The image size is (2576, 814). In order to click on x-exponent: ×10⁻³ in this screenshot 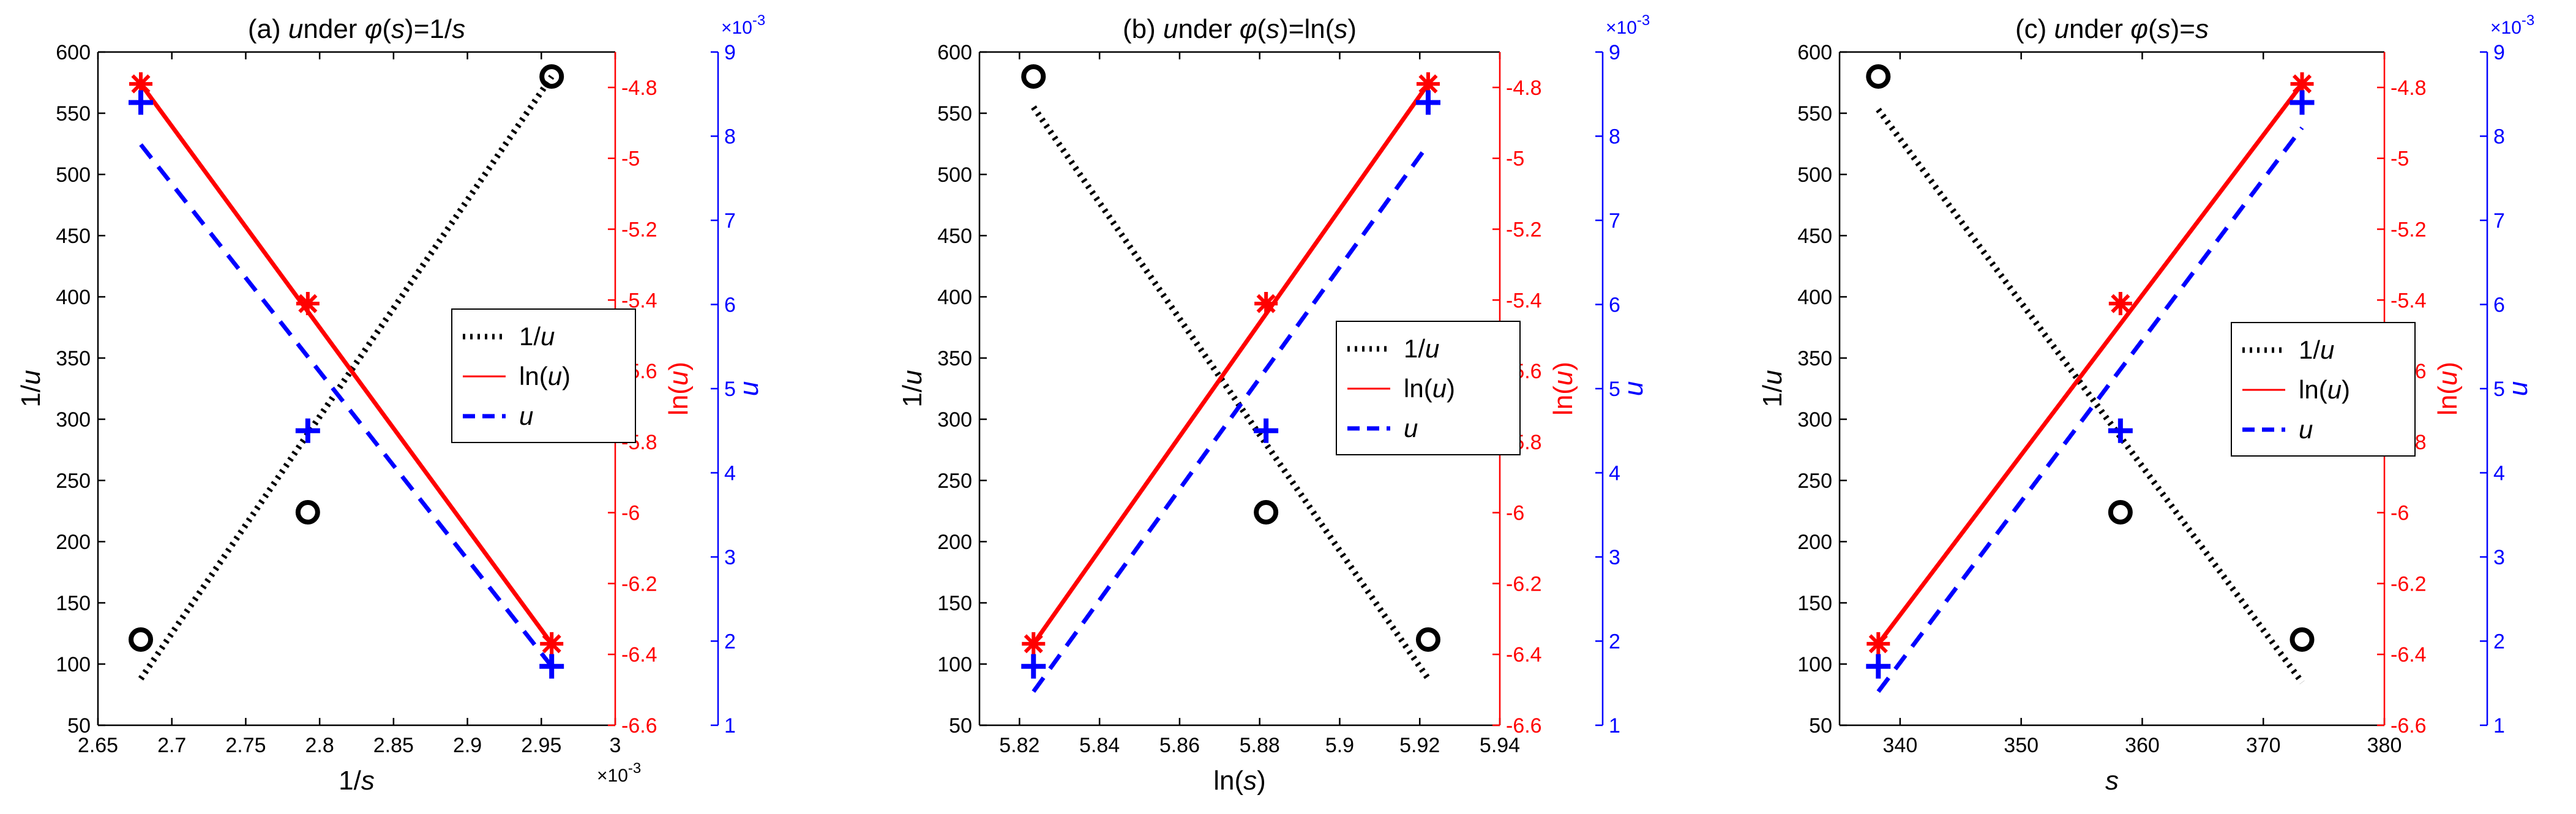, I will do `click(619, 773)`.